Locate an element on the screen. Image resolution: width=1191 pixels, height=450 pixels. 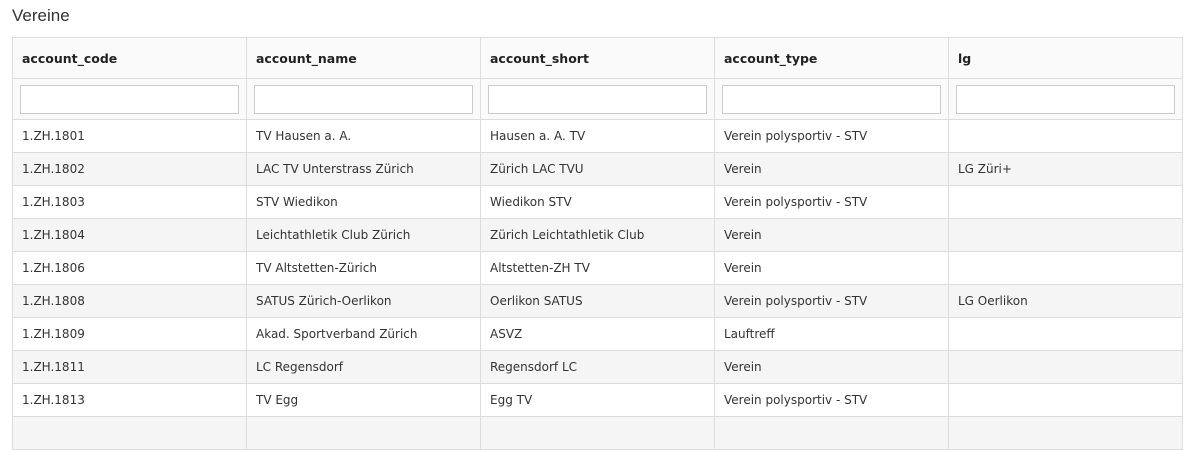
filter-input-account-name is located at coordinates (363, 99).